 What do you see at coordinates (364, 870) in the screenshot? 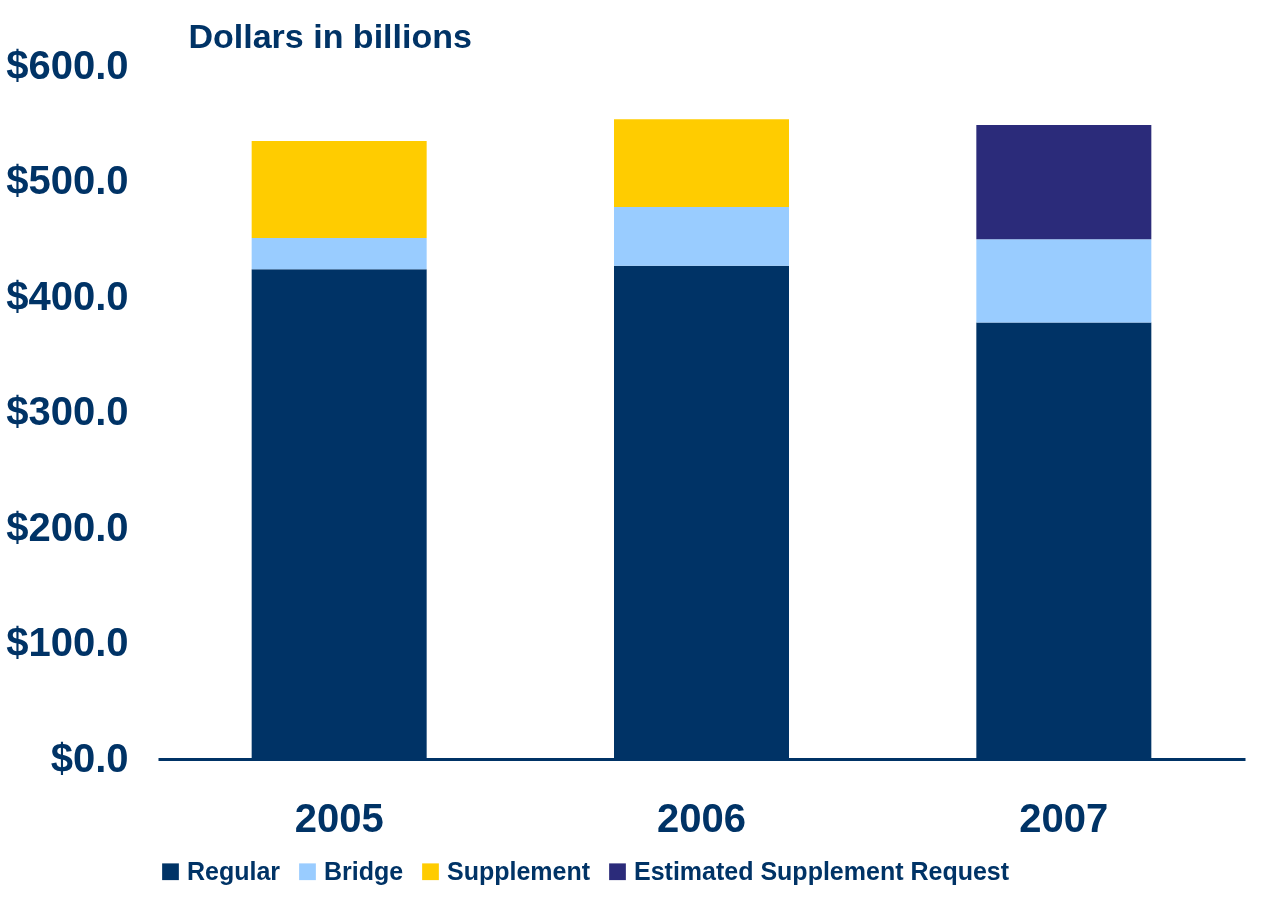
I see `legend-label: Bridge` at bounding box center [364, 870].